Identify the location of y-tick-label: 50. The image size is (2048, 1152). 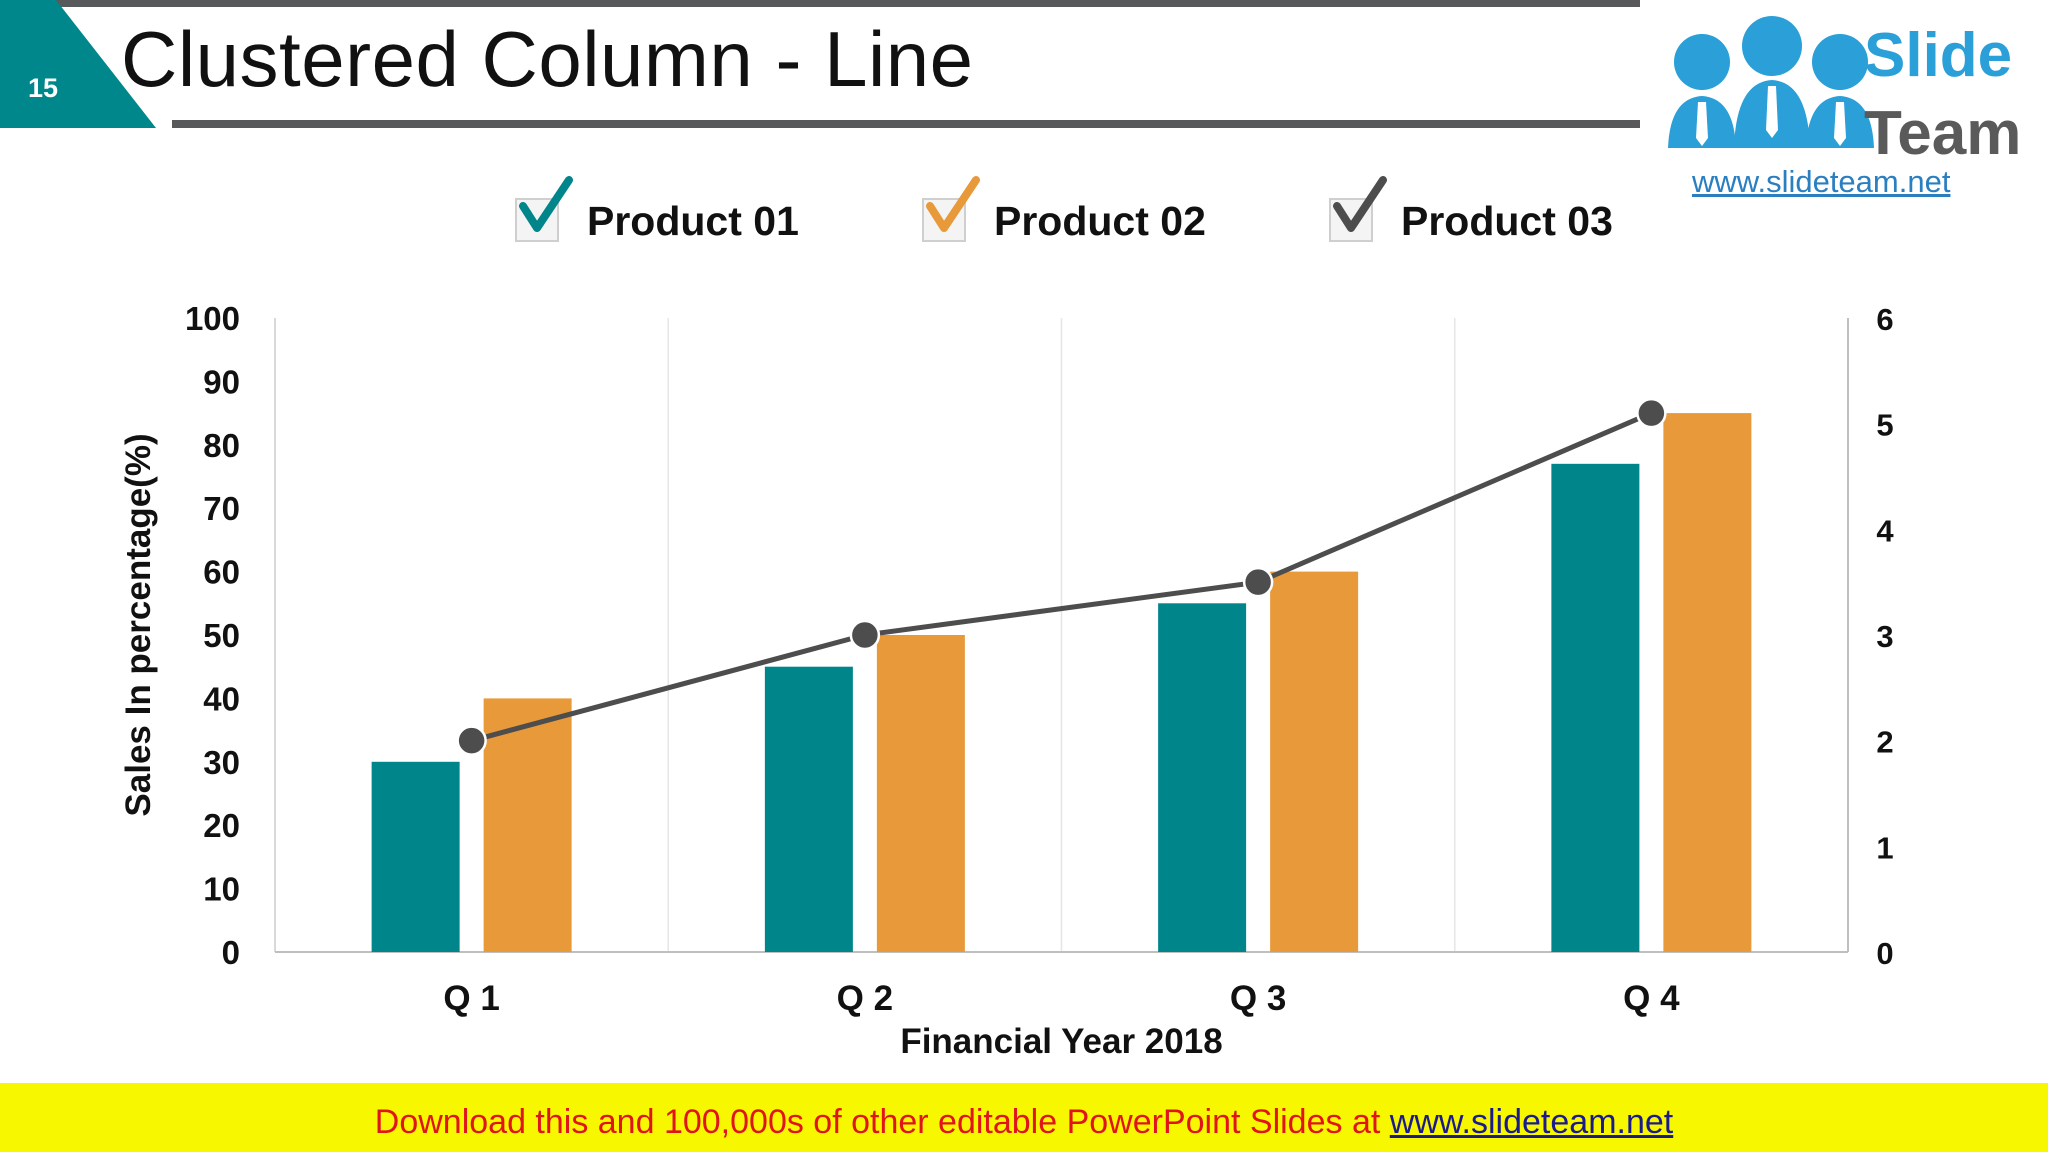
(221, 635).